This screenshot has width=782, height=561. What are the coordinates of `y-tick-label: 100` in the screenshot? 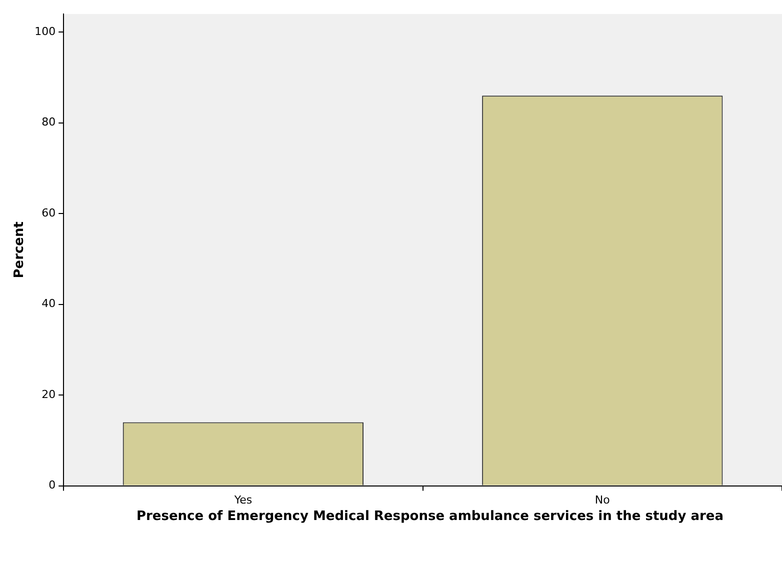 It's located at (45, 31).